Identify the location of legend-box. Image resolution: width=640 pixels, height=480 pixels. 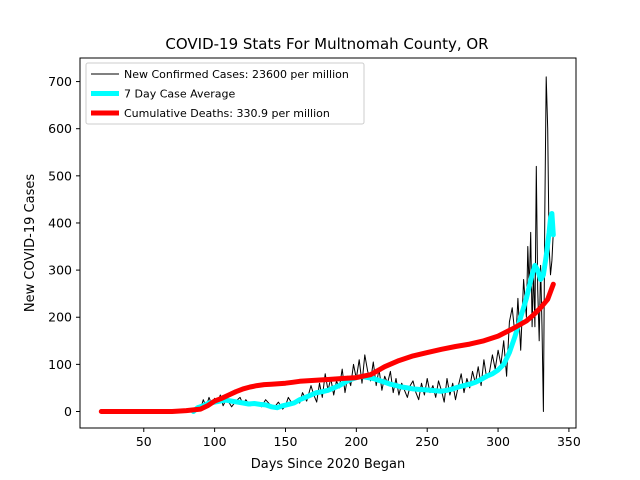
(225, 93).